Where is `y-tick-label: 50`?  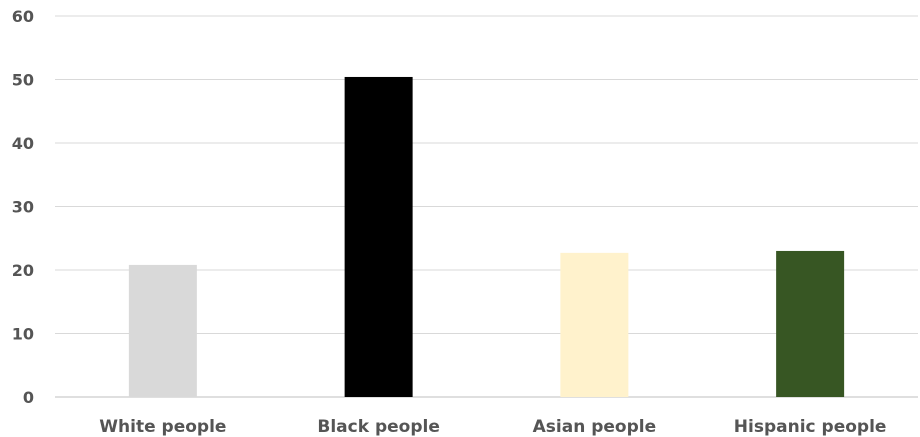 y-tick-label: 50 is located at coordinates (23, 80).